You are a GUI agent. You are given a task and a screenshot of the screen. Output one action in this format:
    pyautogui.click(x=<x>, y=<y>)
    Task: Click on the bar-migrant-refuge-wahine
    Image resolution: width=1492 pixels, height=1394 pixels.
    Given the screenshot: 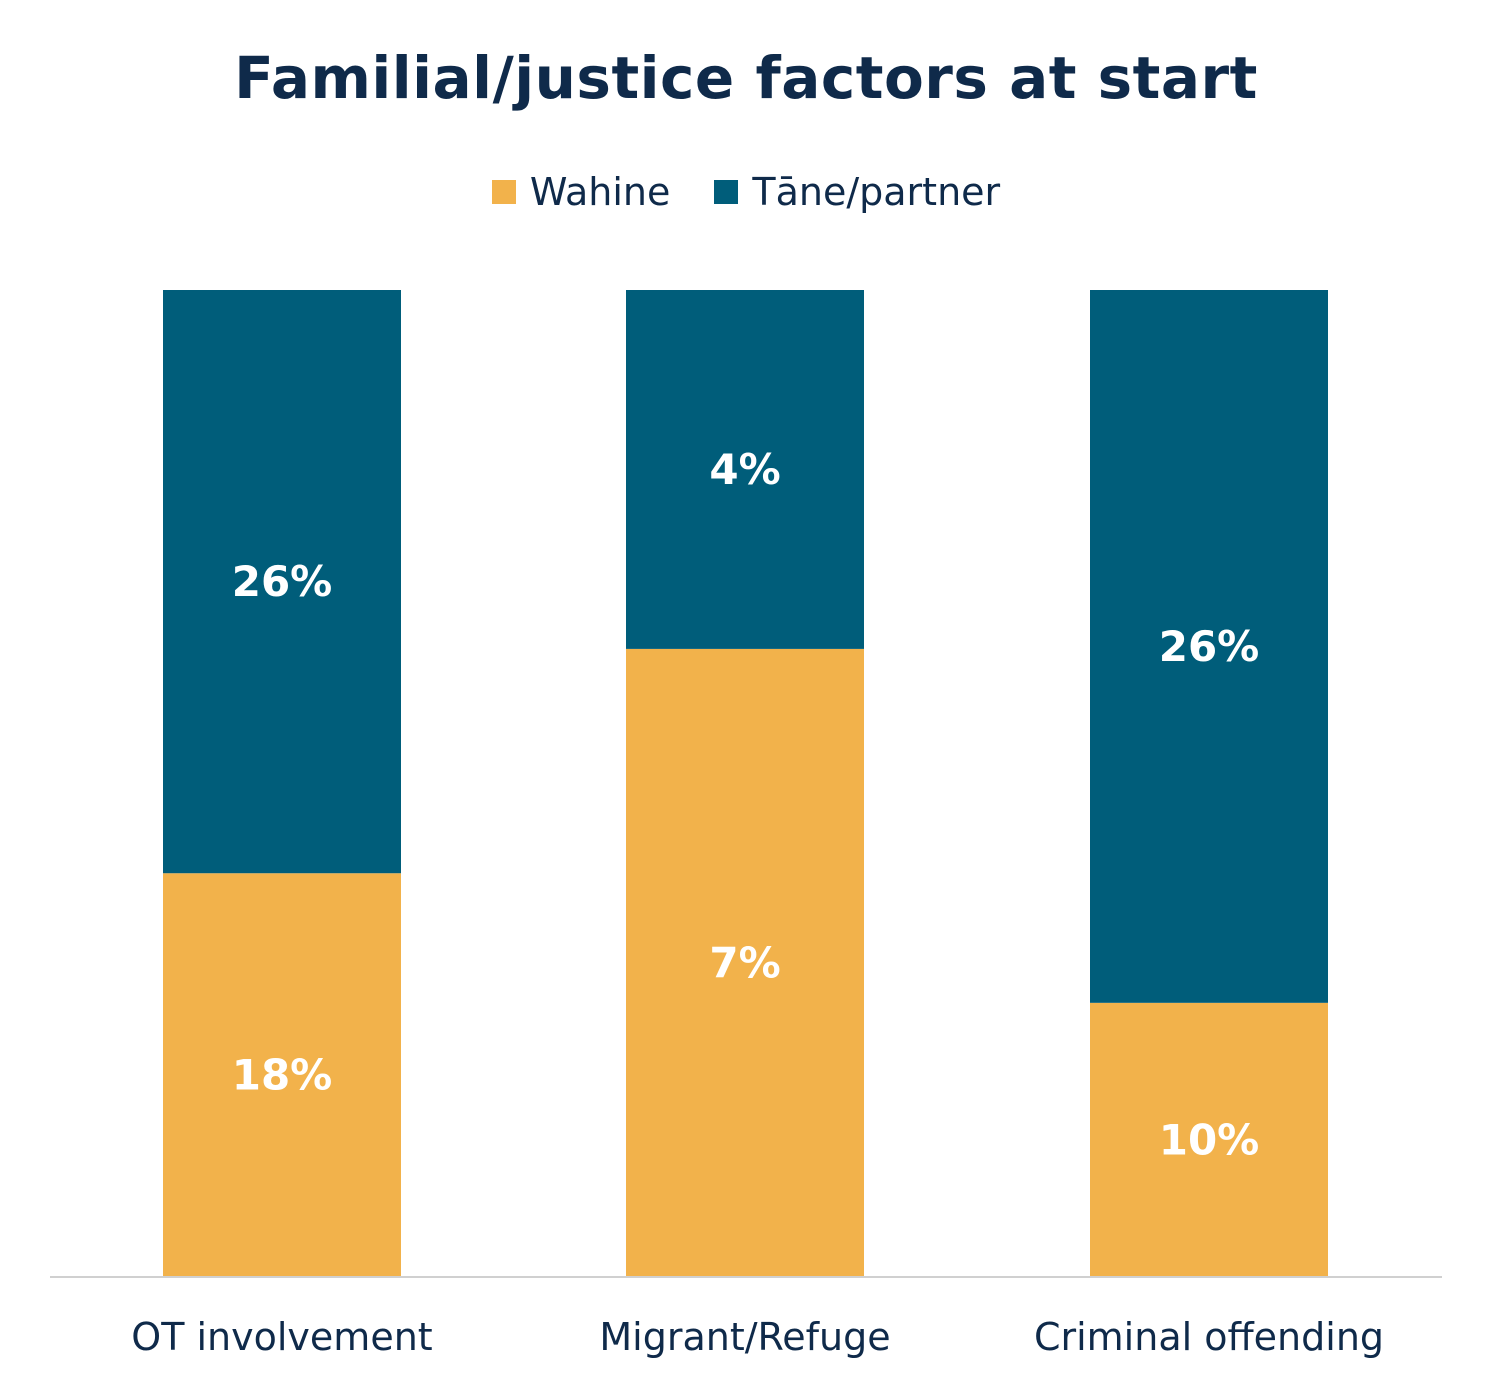 What is the action you would take?
    pyautogui.click(x=745, y=962)
    